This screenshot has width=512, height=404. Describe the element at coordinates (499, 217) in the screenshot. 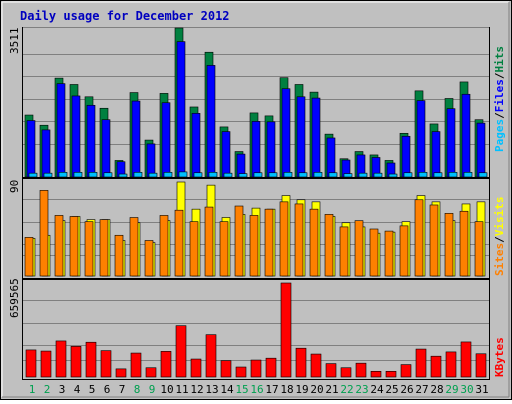

I see `legend-entry: Visits` at that location.